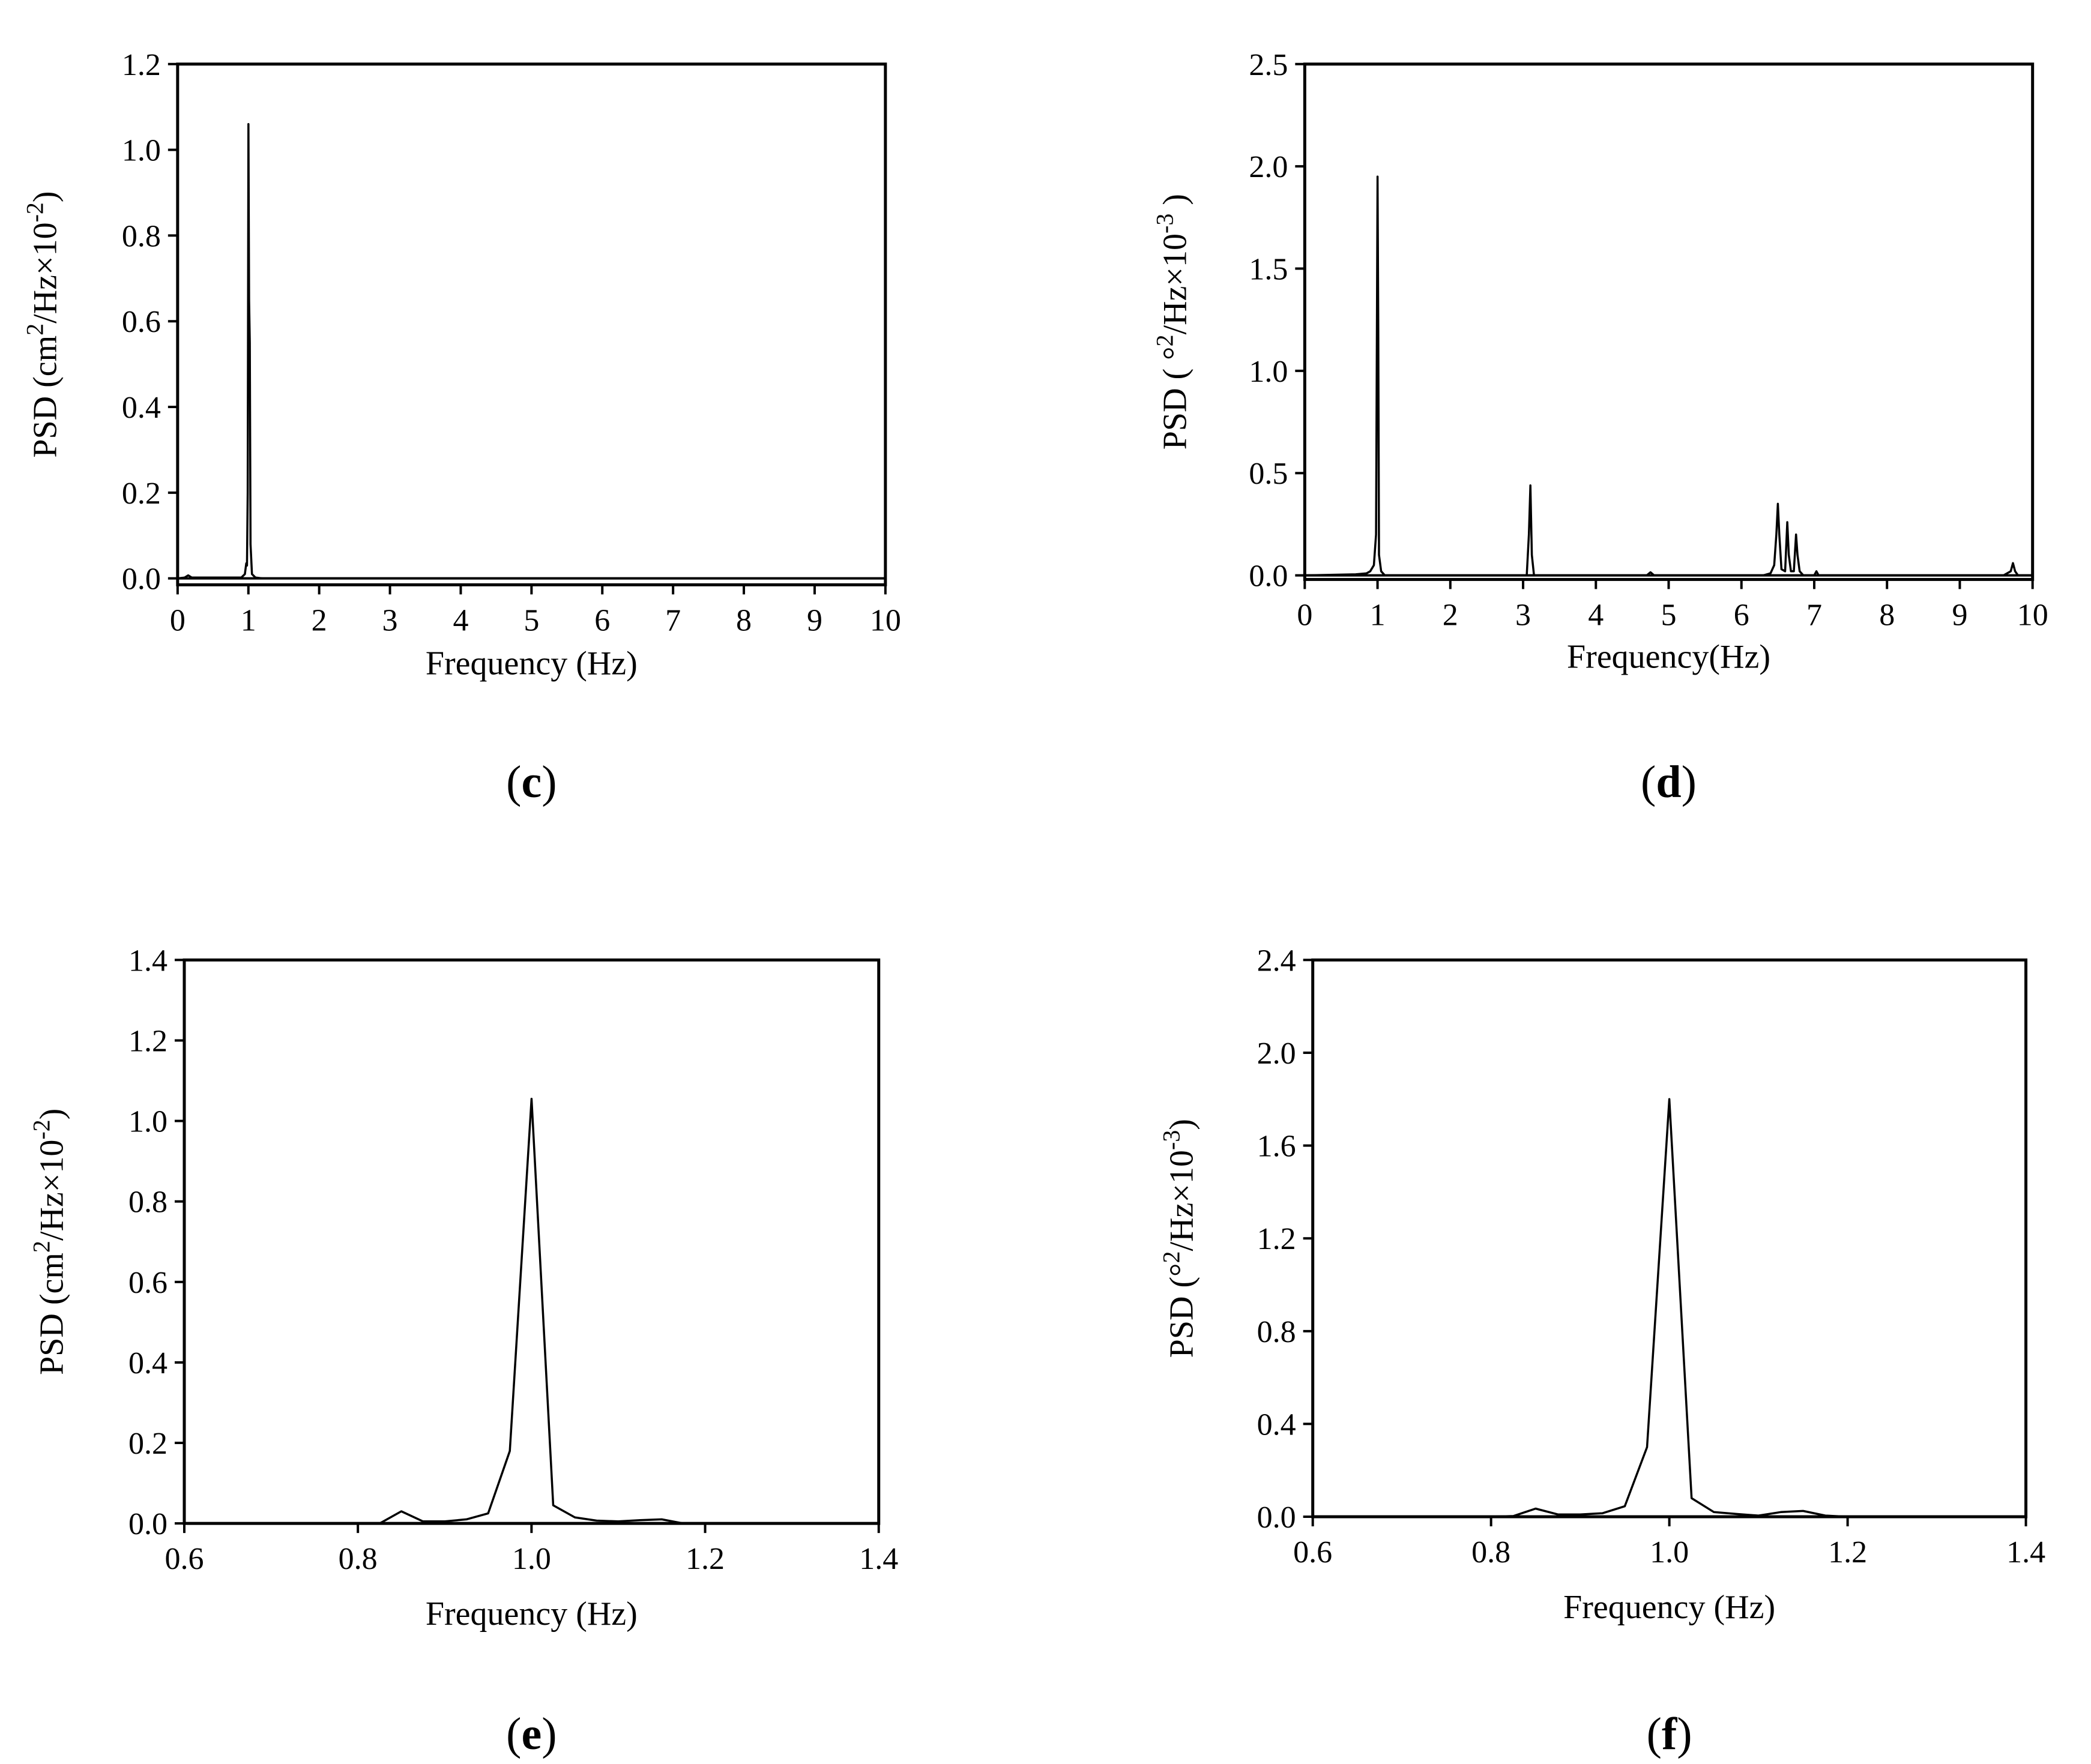 This screenshot has width=2091, height=1764. I want to click on series-line-f, so click(1669, 1308).